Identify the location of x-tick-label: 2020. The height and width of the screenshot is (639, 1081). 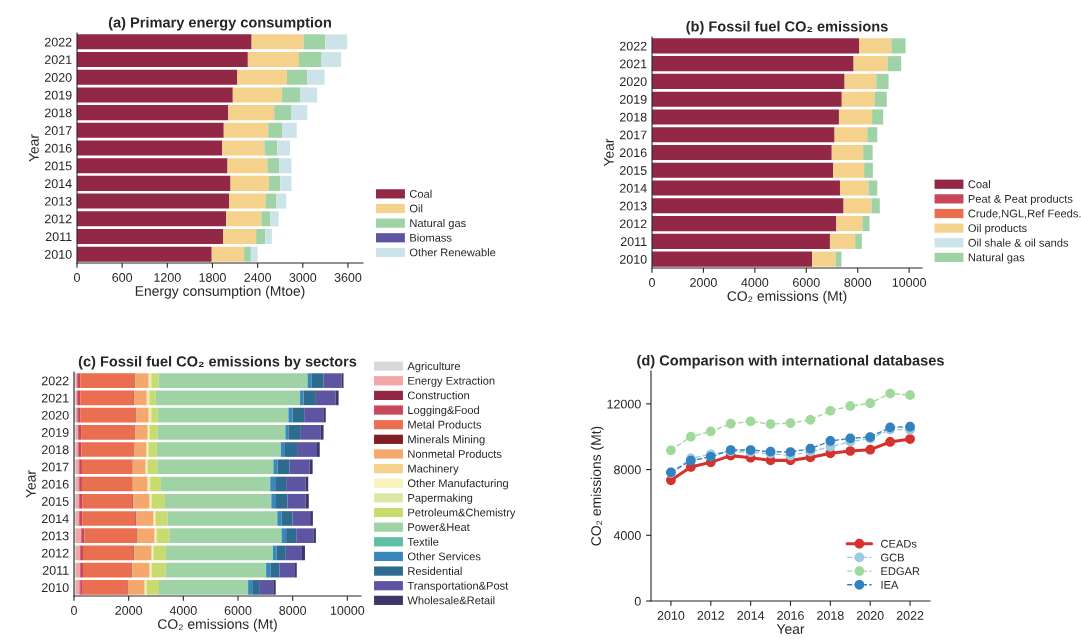
(870, 615).